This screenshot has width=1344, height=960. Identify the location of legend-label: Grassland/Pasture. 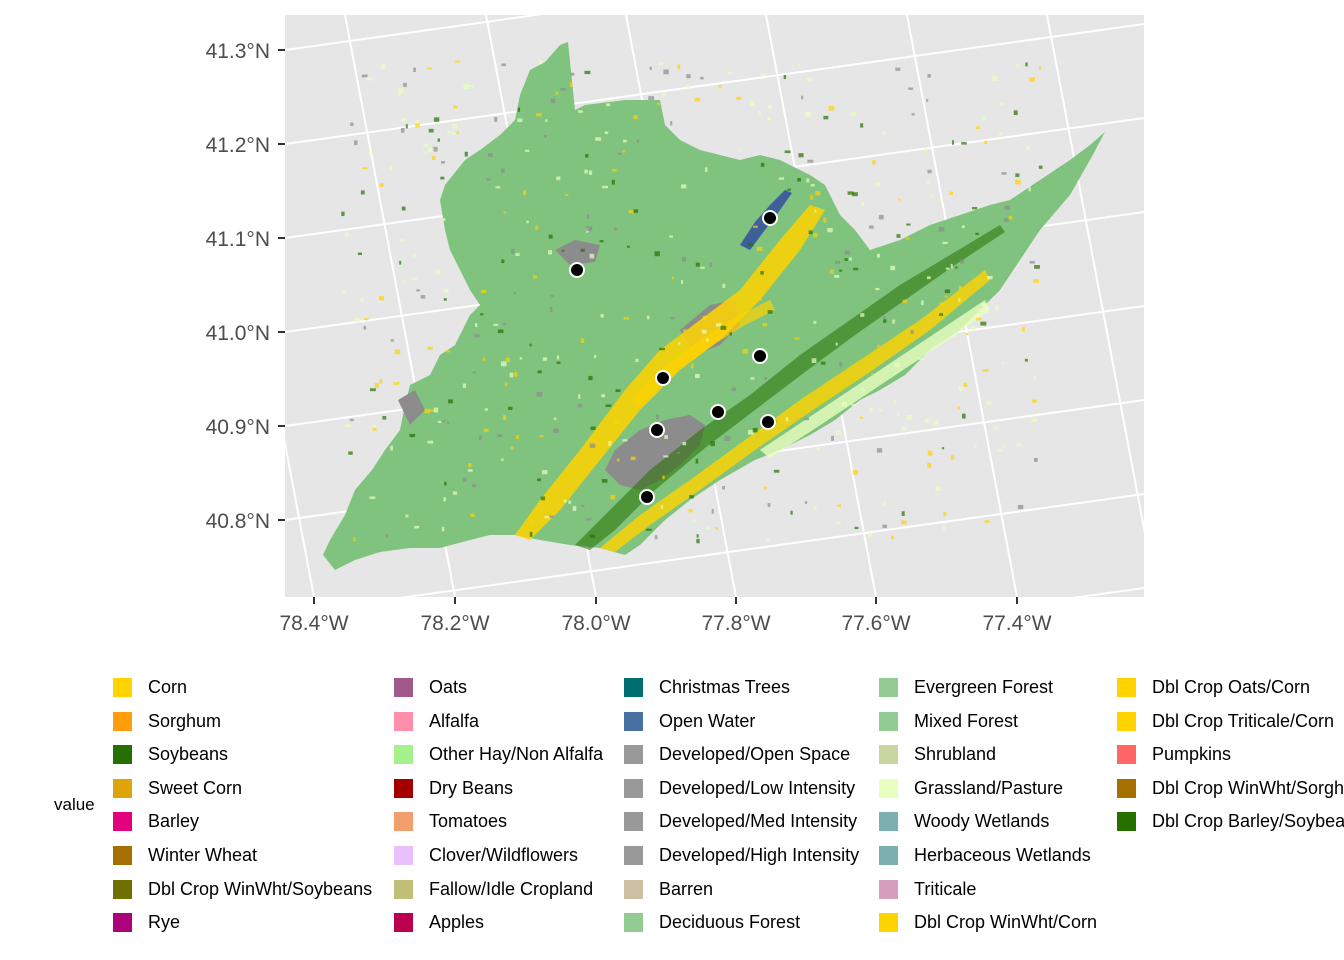
(989, 787).